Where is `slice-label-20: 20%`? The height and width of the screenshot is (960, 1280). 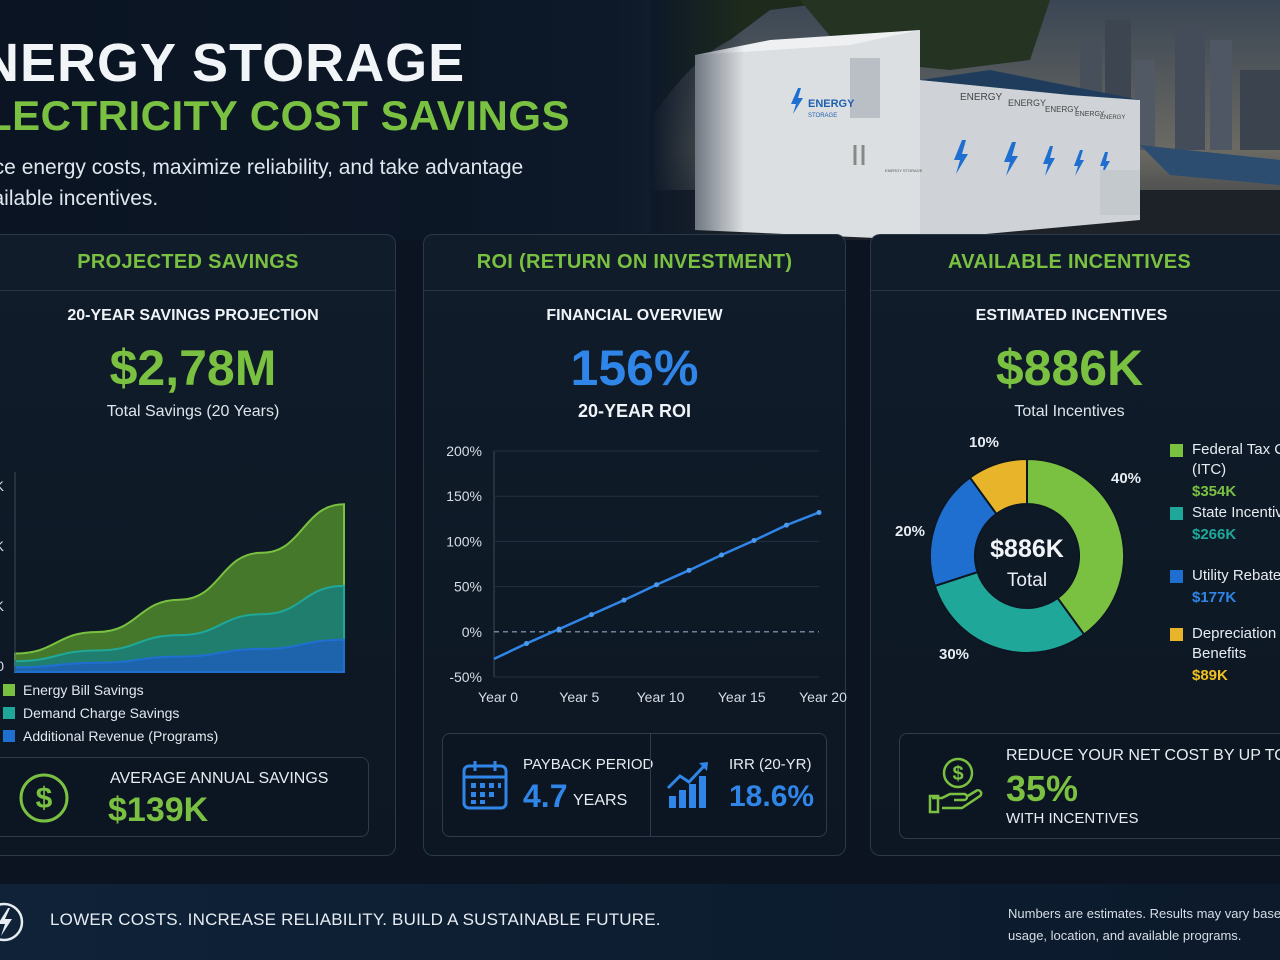 slice-label-20: 20% is located at coordinates (910, 531).